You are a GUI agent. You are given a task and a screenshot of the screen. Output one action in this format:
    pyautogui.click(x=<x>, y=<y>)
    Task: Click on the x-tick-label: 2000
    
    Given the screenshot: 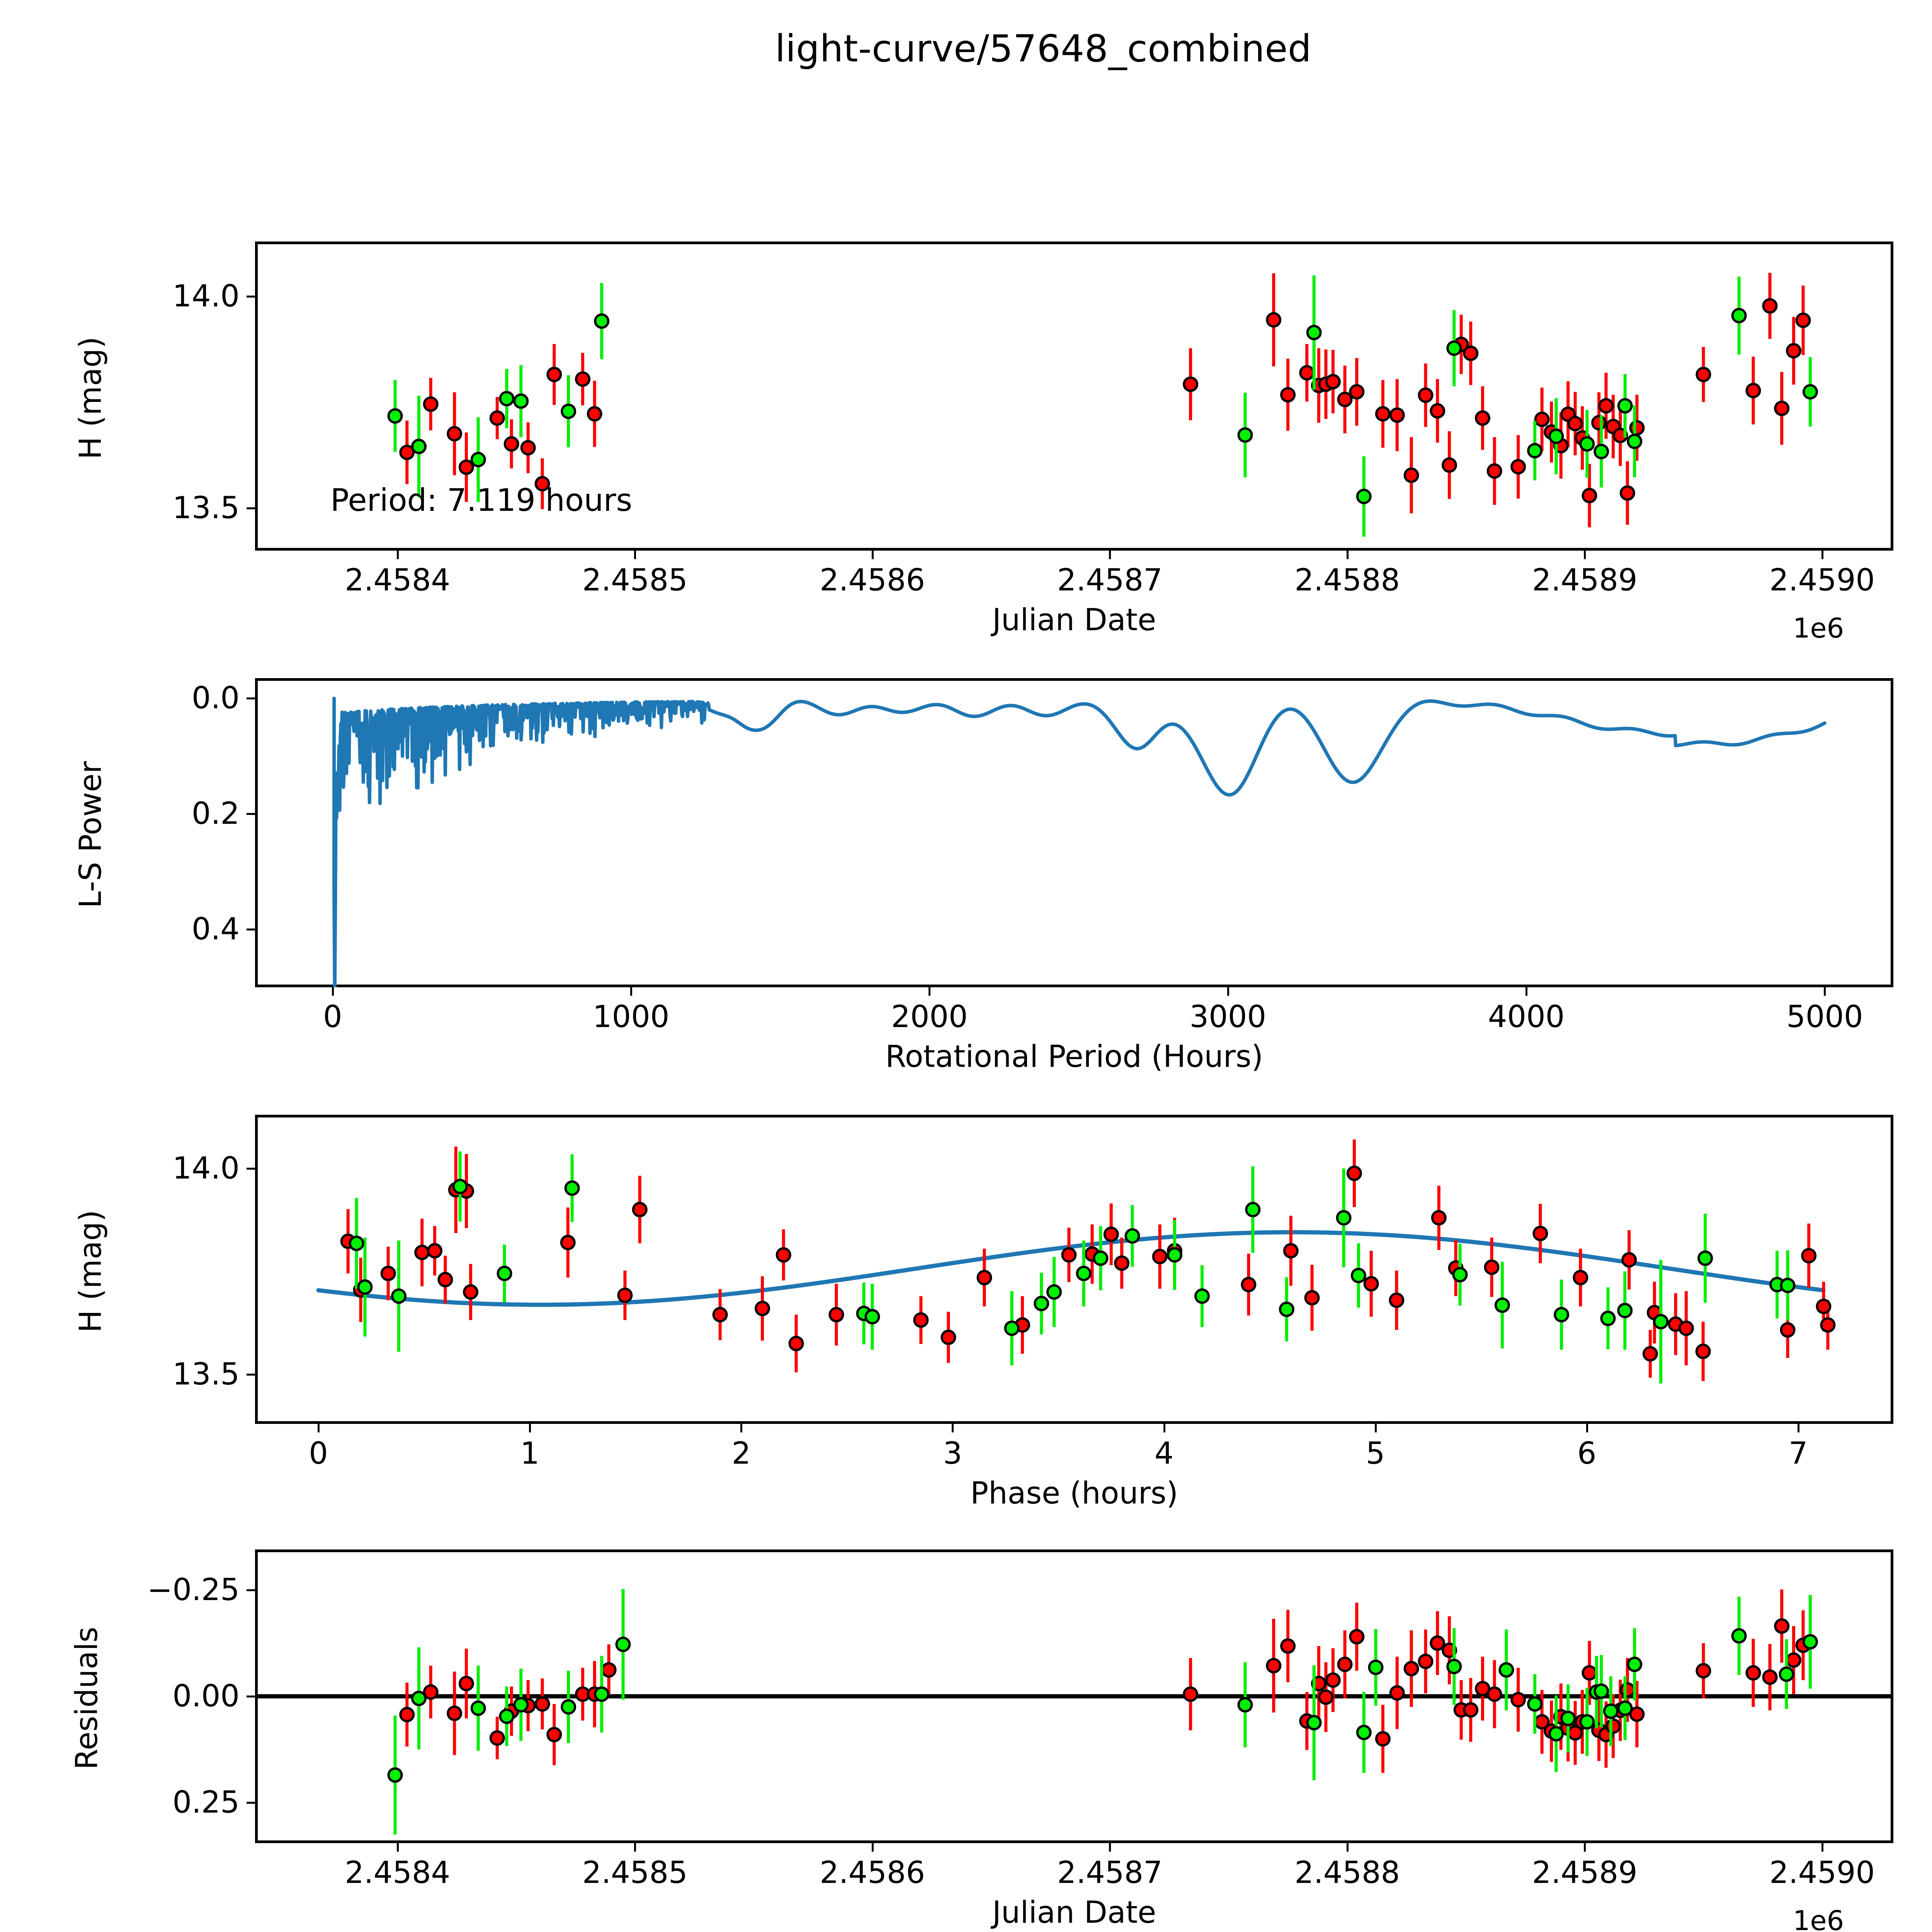 What is the action you would take?
    pyautogui.click(x=929, y=1017)
    